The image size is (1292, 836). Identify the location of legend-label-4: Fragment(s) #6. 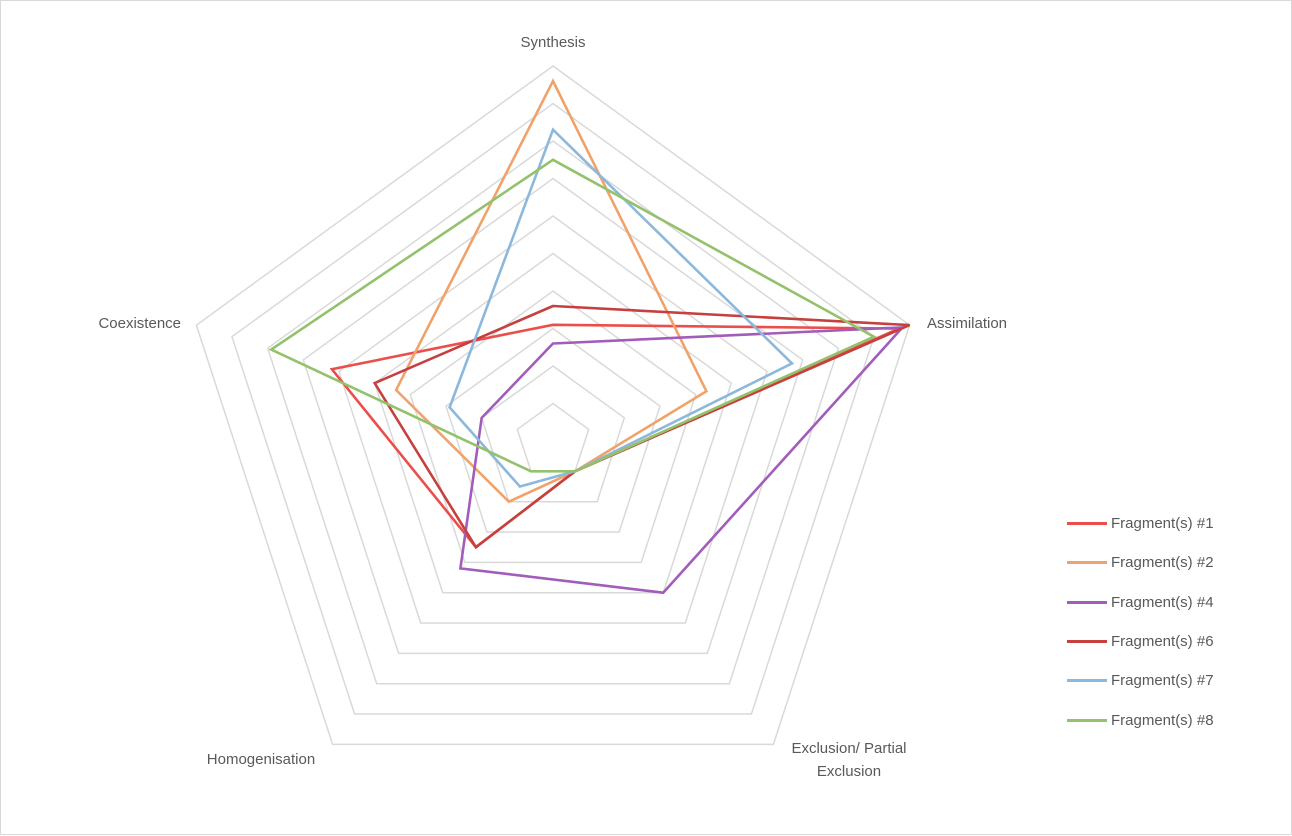
(1162, 642).